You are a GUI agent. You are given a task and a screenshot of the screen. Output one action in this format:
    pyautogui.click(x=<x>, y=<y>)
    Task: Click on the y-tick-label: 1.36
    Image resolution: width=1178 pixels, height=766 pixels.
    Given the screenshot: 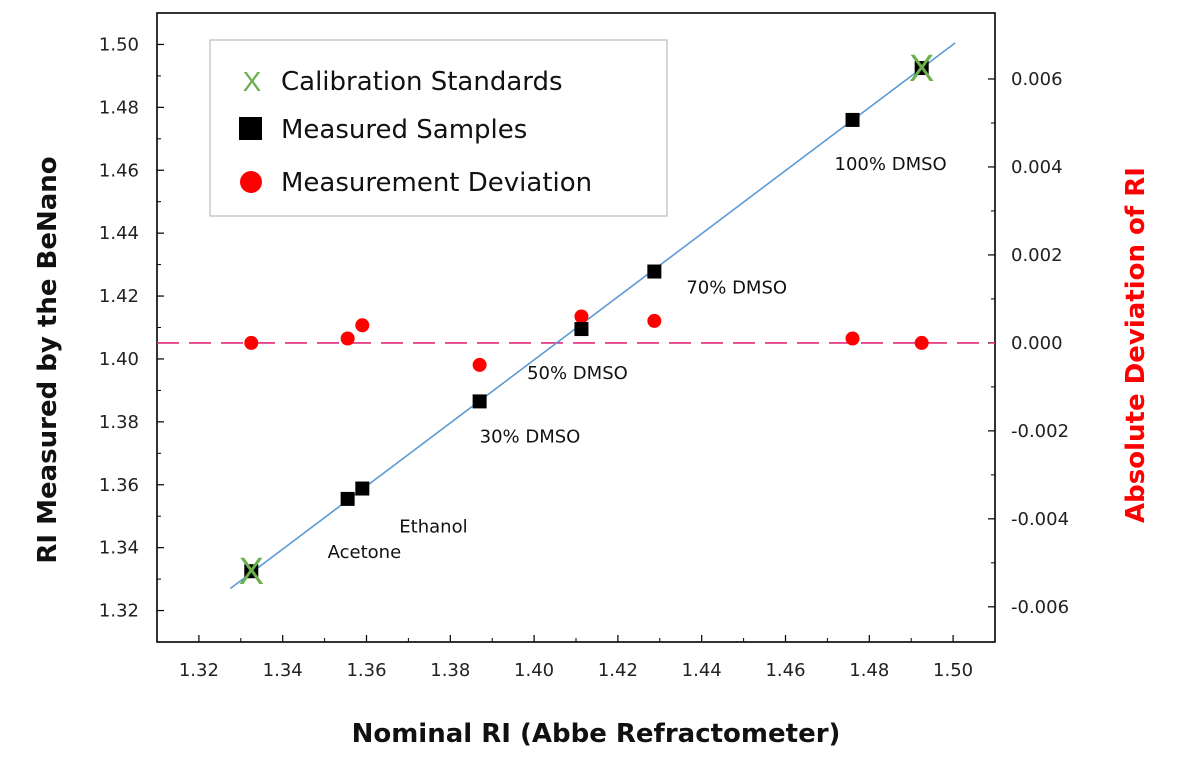 What is the action you would take?
    pyautogui.click(x=119, y=485)
    